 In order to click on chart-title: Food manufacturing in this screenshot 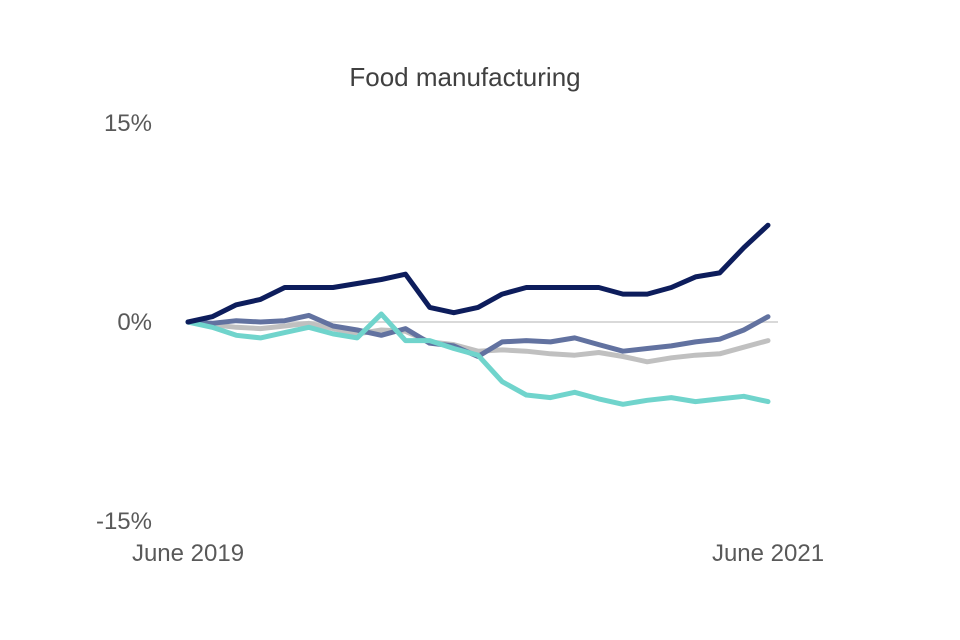, I will do `click(464, 77)`.